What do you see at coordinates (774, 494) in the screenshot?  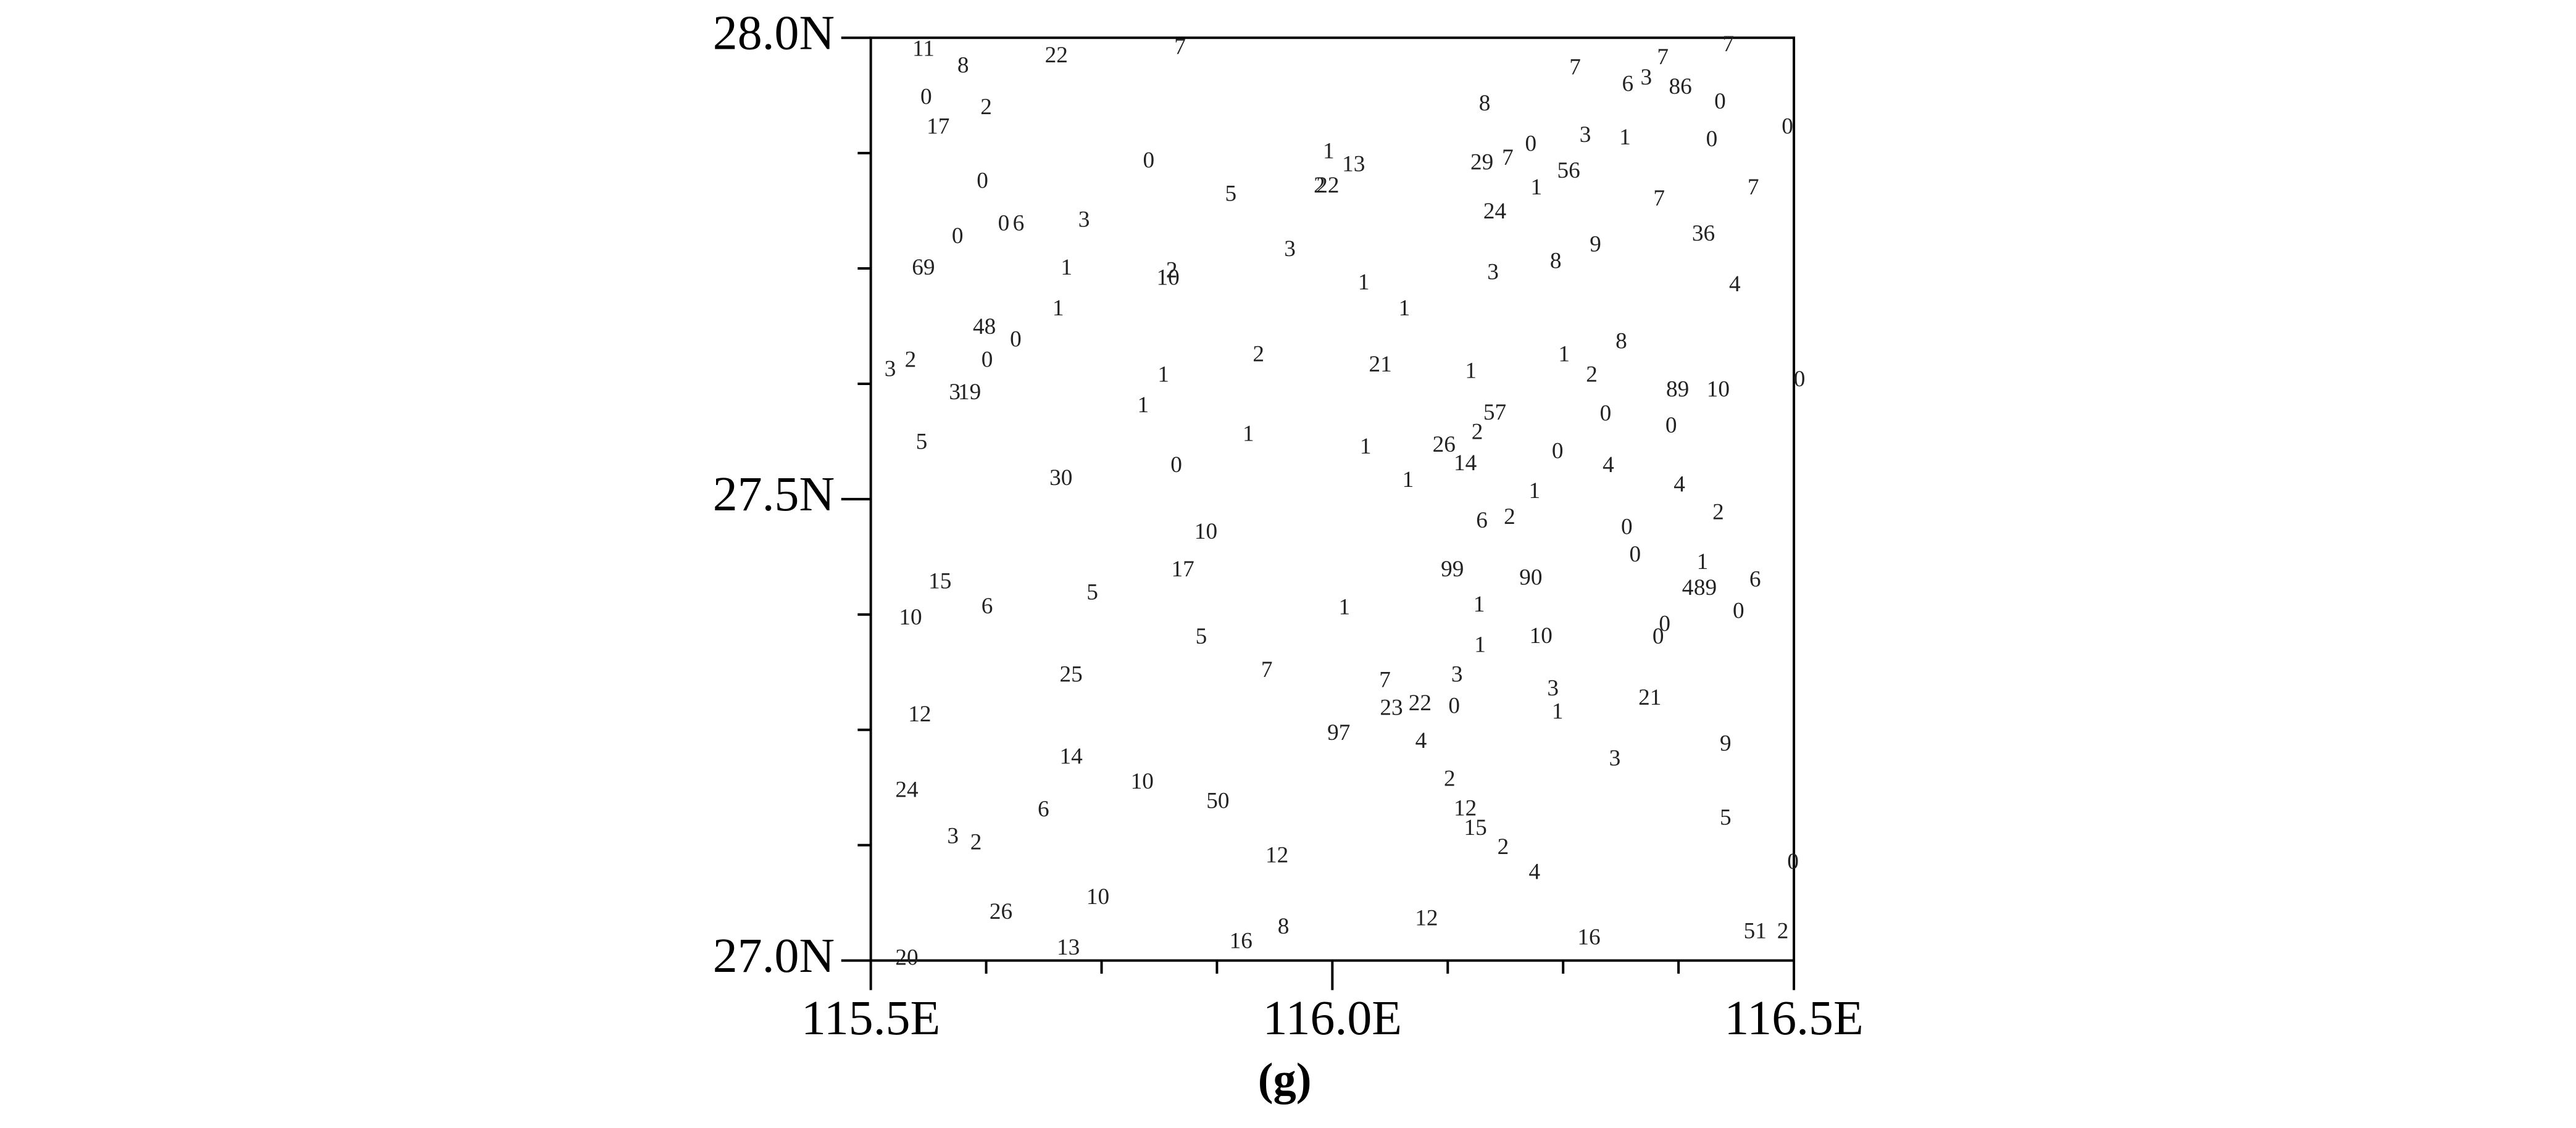 I see `y-tick-label: 27.5N` at bounding box center [774, 494].